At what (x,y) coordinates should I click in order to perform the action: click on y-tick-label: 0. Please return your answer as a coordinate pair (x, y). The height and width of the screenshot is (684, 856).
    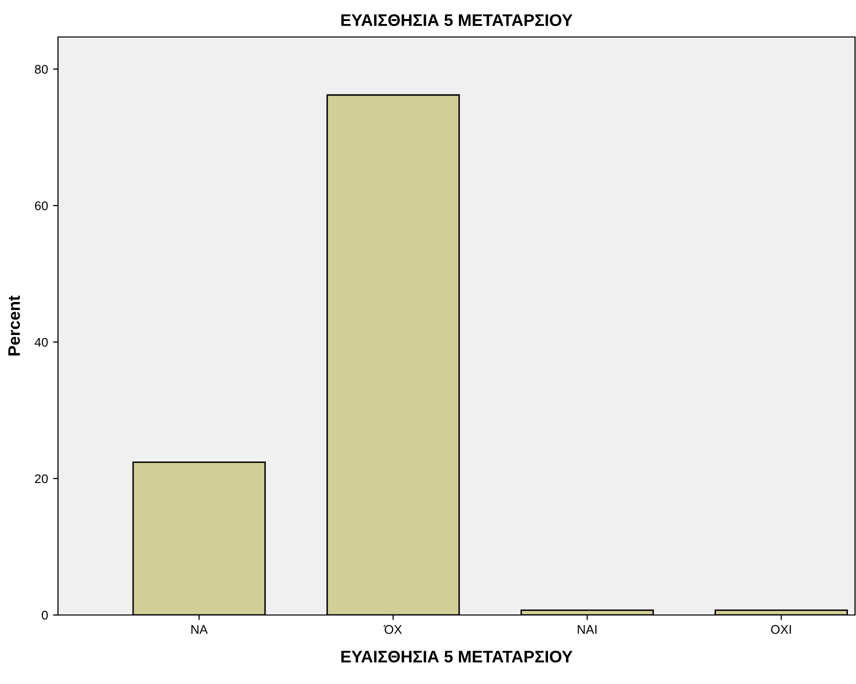
    Looking at the image, I should click on (45, 615).